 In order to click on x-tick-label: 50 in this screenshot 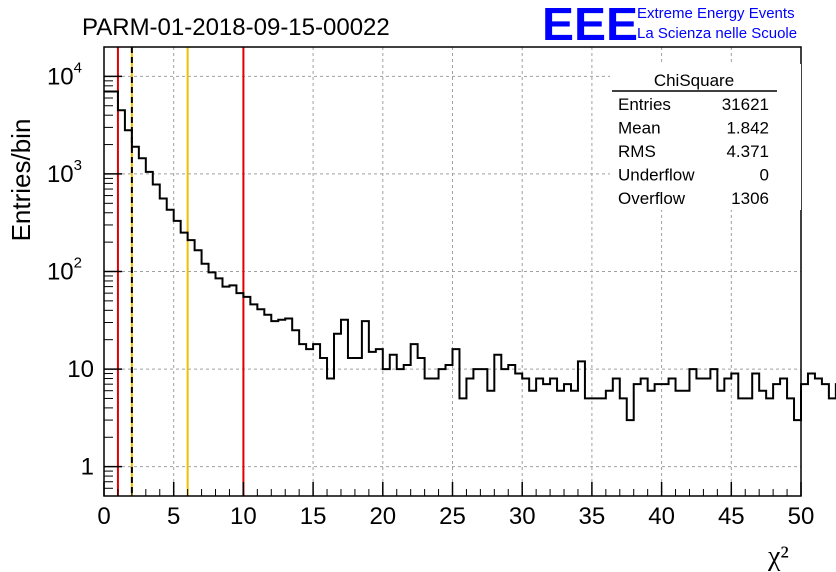, I will do `click(801, 516)`.